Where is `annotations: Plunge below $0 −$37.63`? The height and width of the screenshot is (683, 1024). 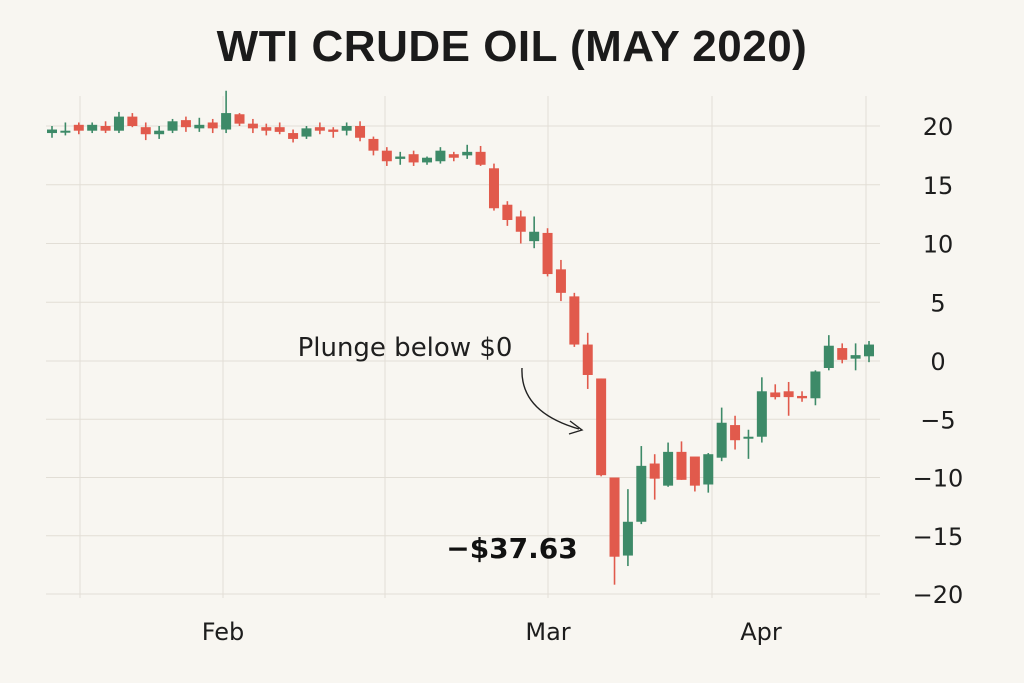 annotations: Plunge below $0 −$37.63 is located at coordinates (441, 449).